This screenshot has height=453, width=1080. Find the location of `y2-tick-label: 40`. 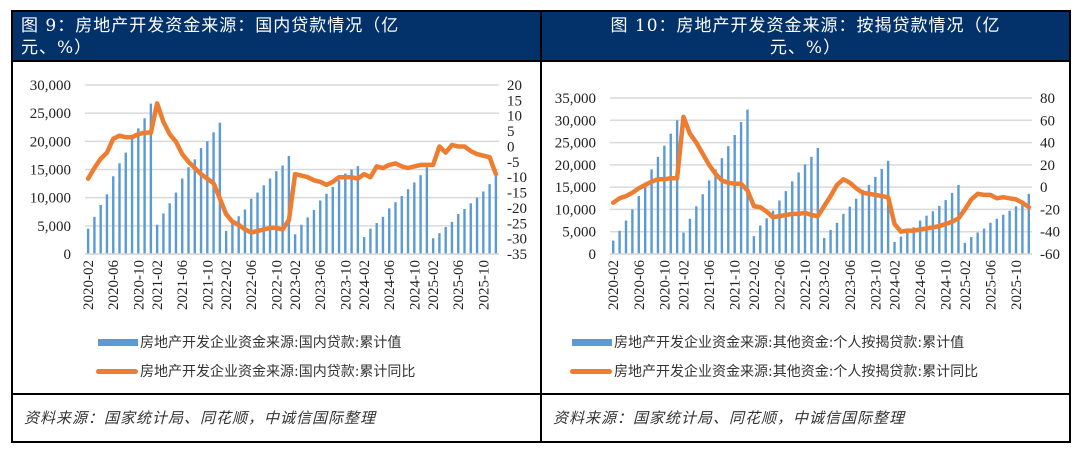

y2-tick-label: 40 is located at coordinates (1047, 144).